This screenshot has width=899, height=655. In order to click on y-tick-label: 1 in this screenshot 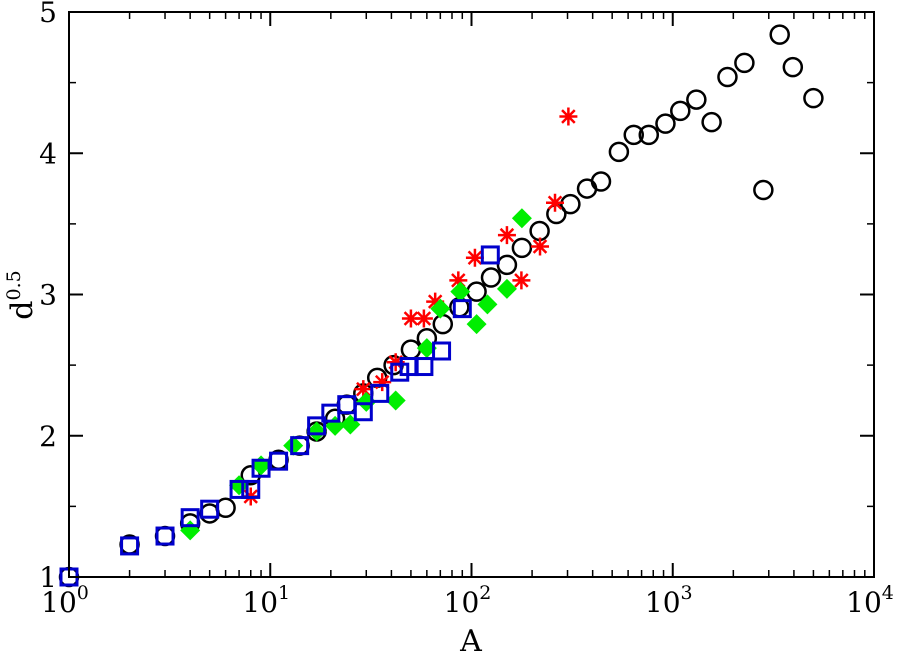, I will do `click(48, 577)`.